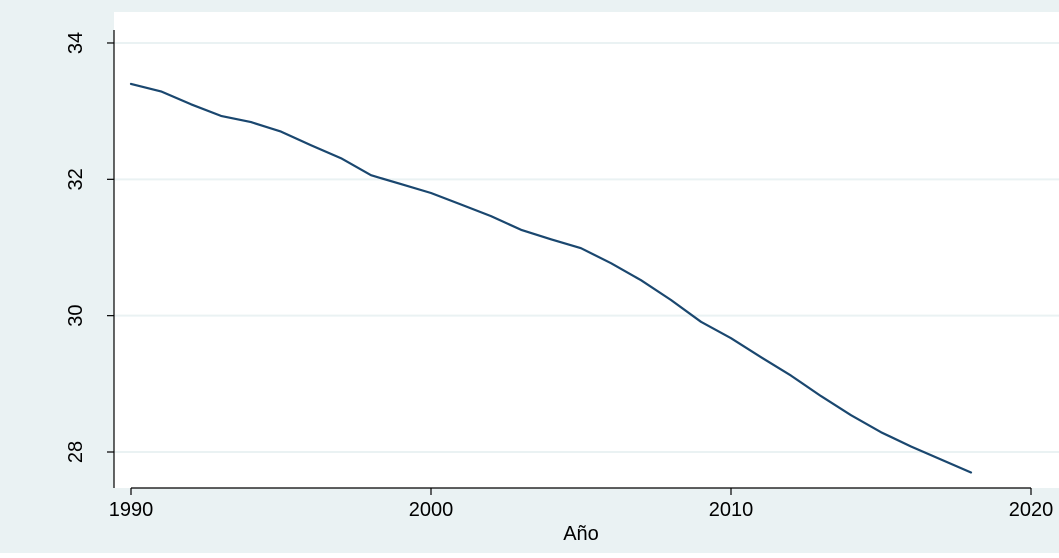  What do you see at coordinates (1031, 510) in the screenshot?
I see `x-tick-label: 2020` at bounding box center [1031, 510].